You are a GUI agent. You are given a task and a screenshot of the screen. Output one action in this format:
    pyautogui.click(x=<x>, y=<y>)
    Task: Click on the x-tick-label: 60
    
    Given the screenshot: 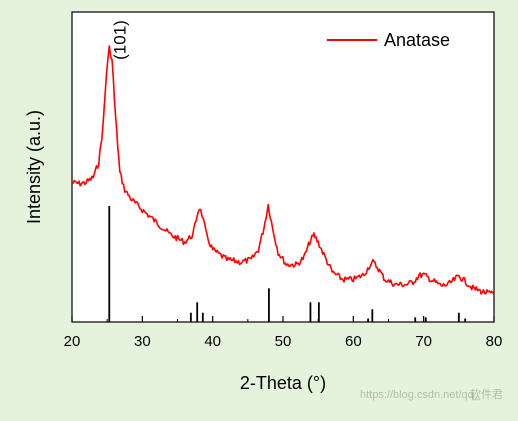 What is the action you would take?
    pyautogui.click(x=353, y=341)
    